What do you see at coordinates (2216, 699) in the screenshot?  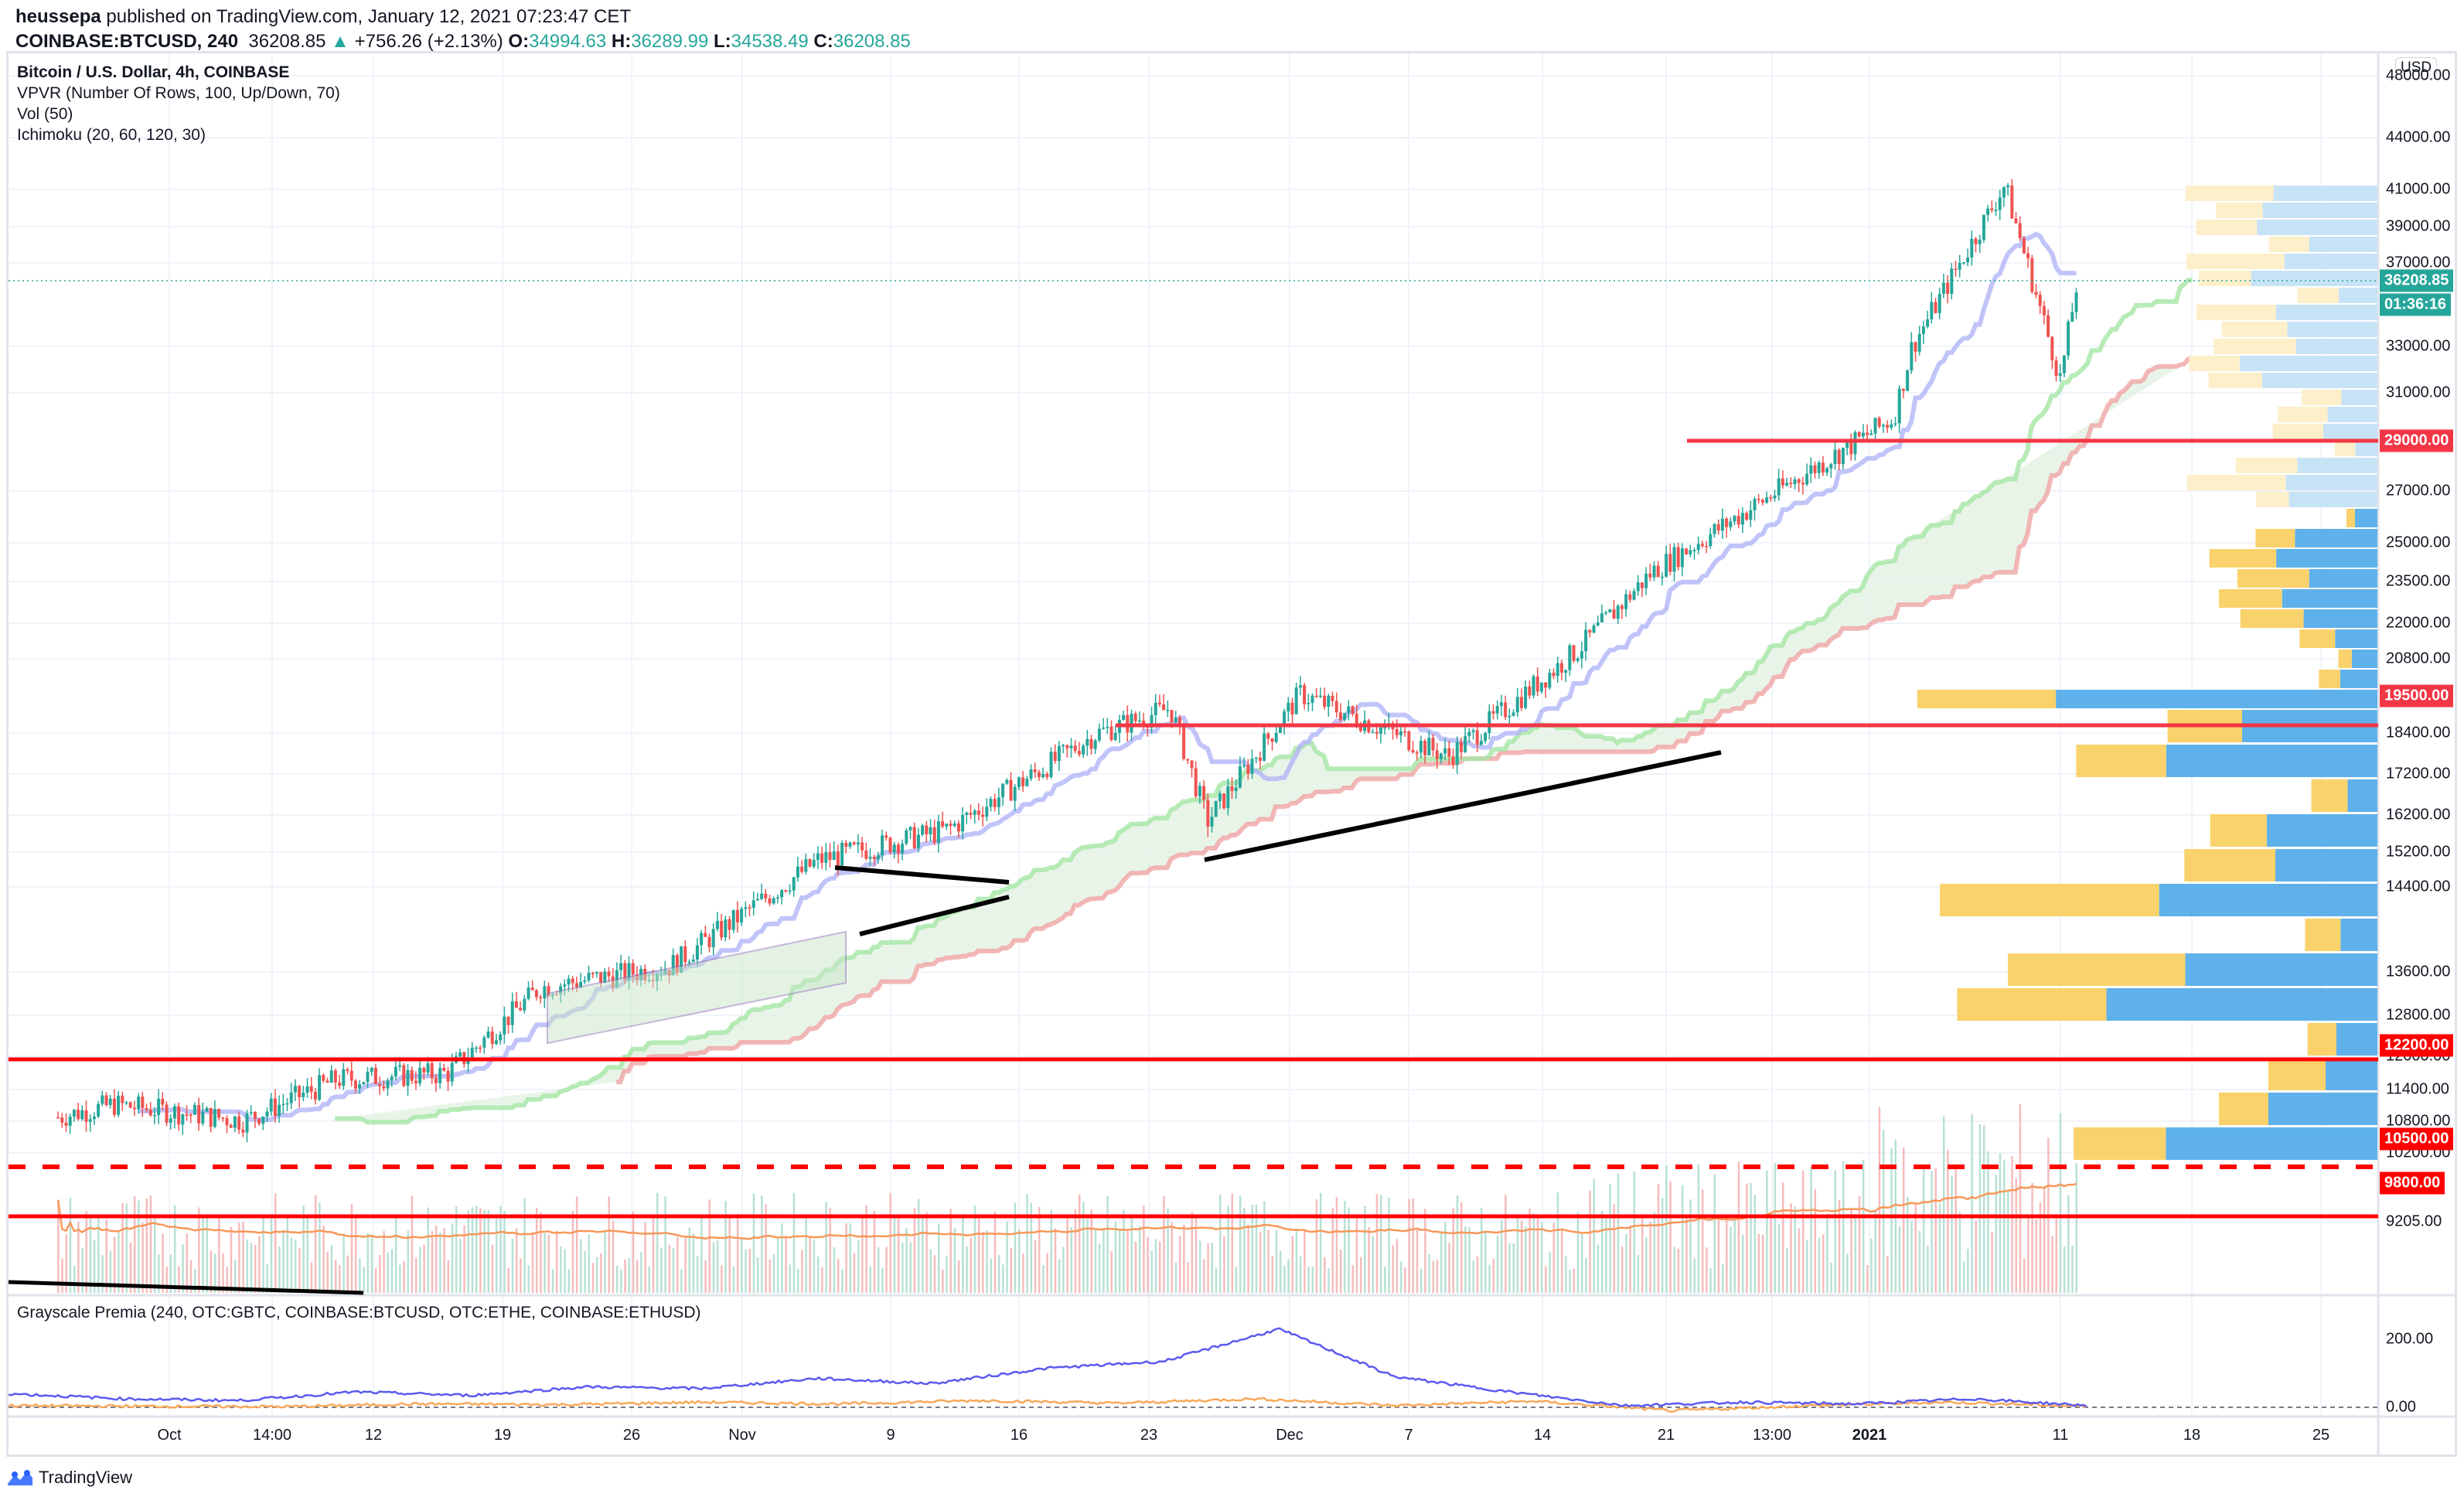 I see `vp-up-bar` at bounding box center [2216, 699].